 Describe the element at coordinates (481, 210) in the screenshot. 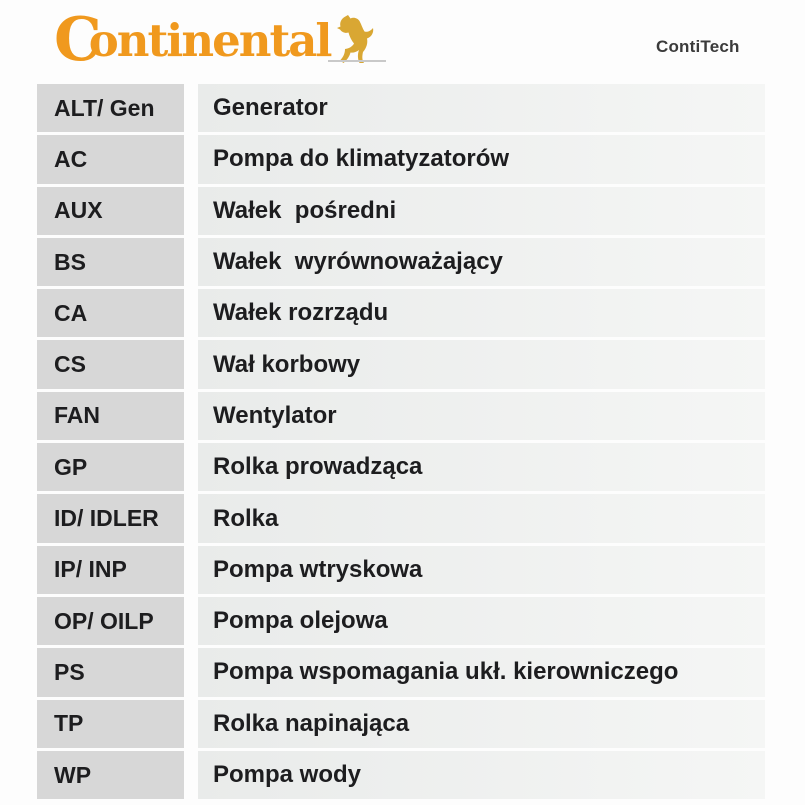

I see `description-cell: Wałek pośredni` at that location.